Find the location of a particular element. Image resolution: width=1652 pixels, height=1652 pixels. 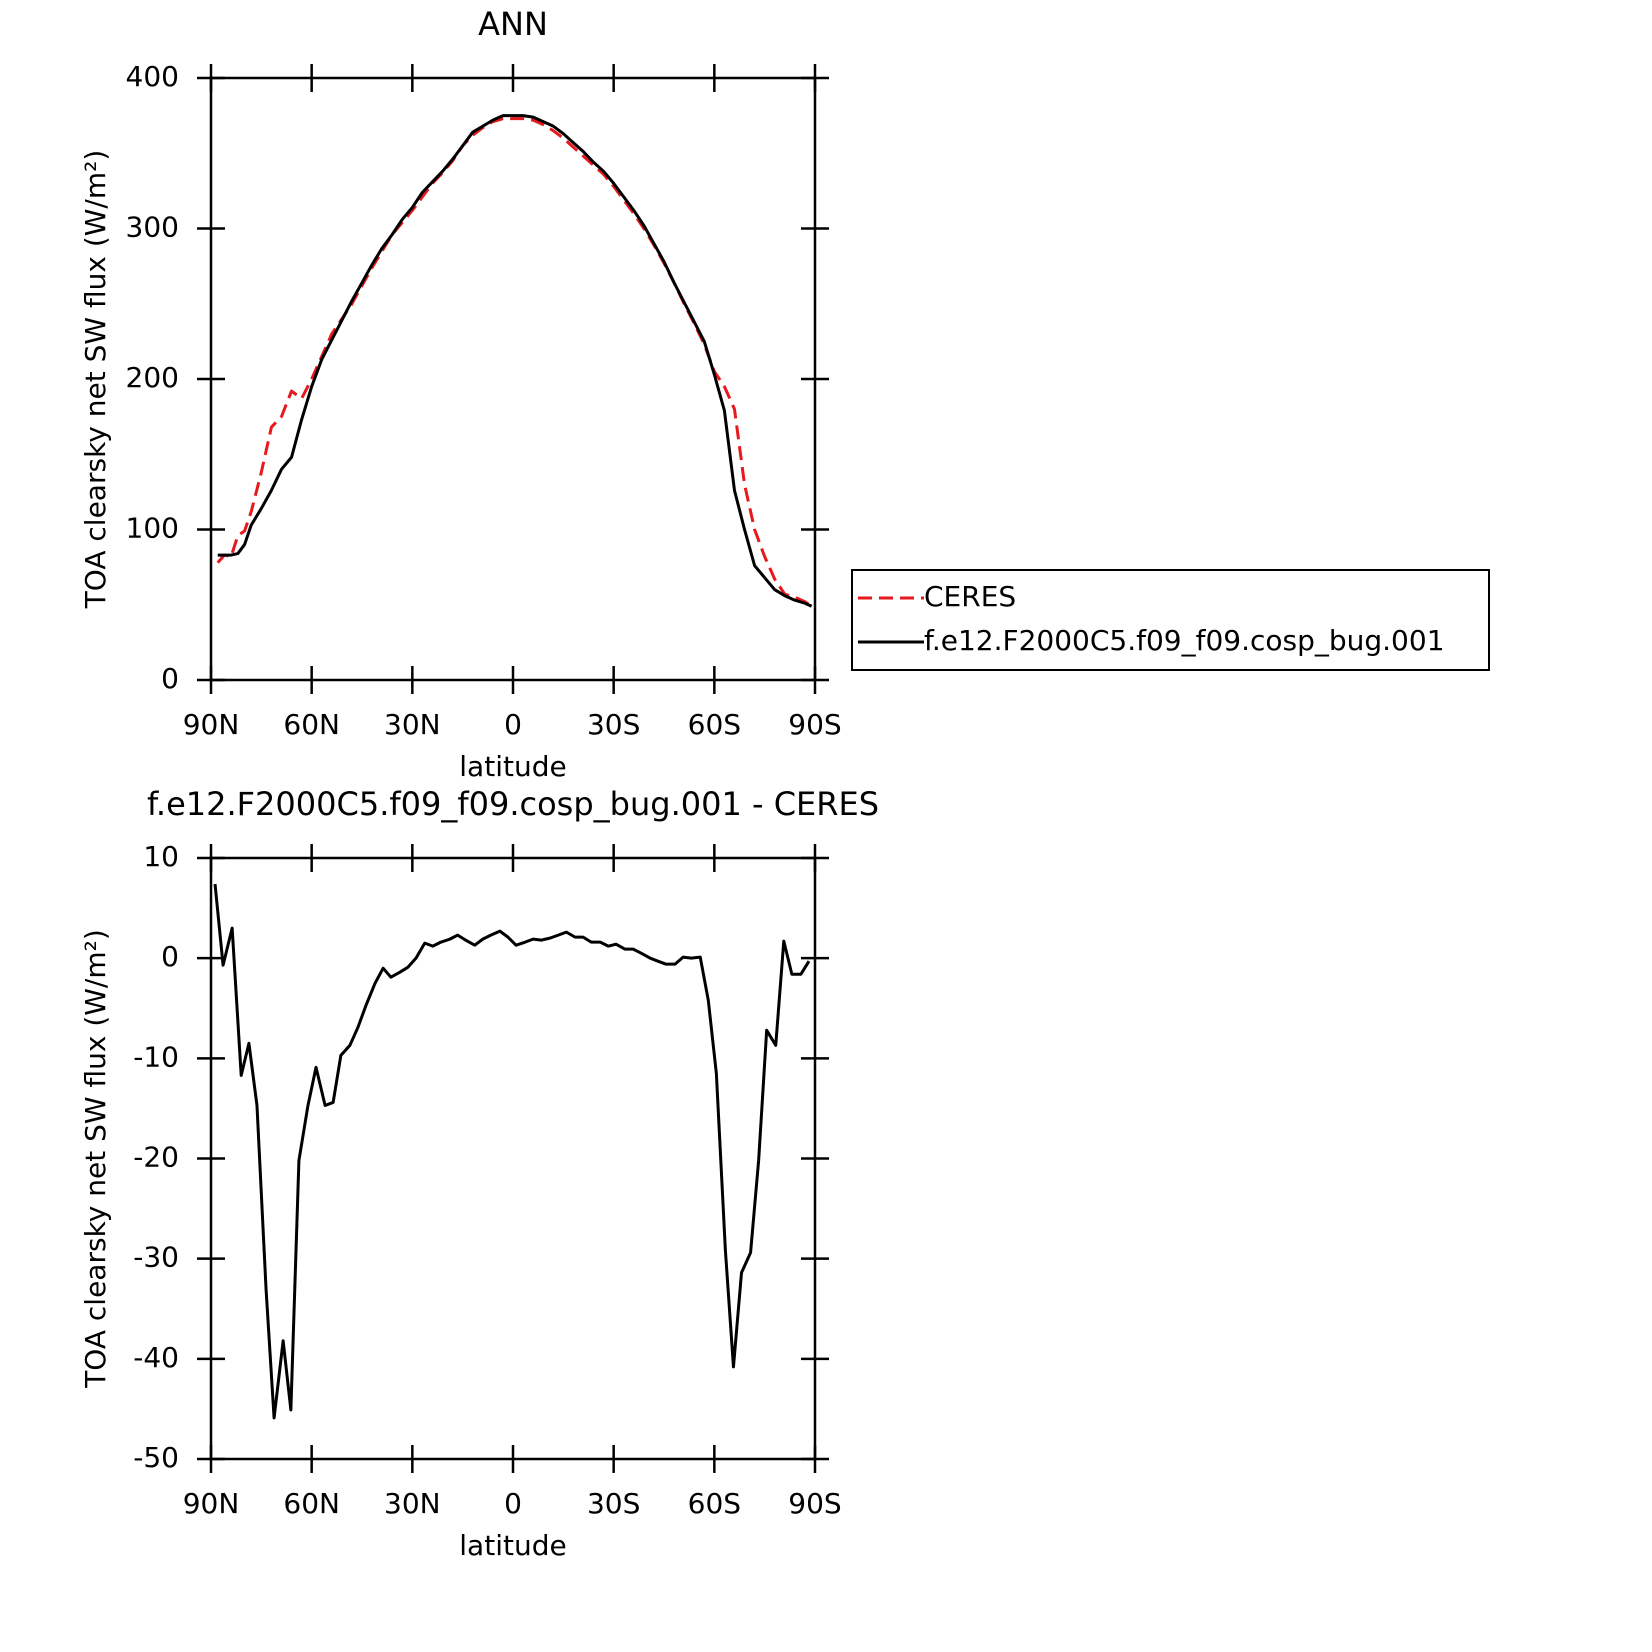

y-tick-label: 200 is located at coordinates (152, 377).